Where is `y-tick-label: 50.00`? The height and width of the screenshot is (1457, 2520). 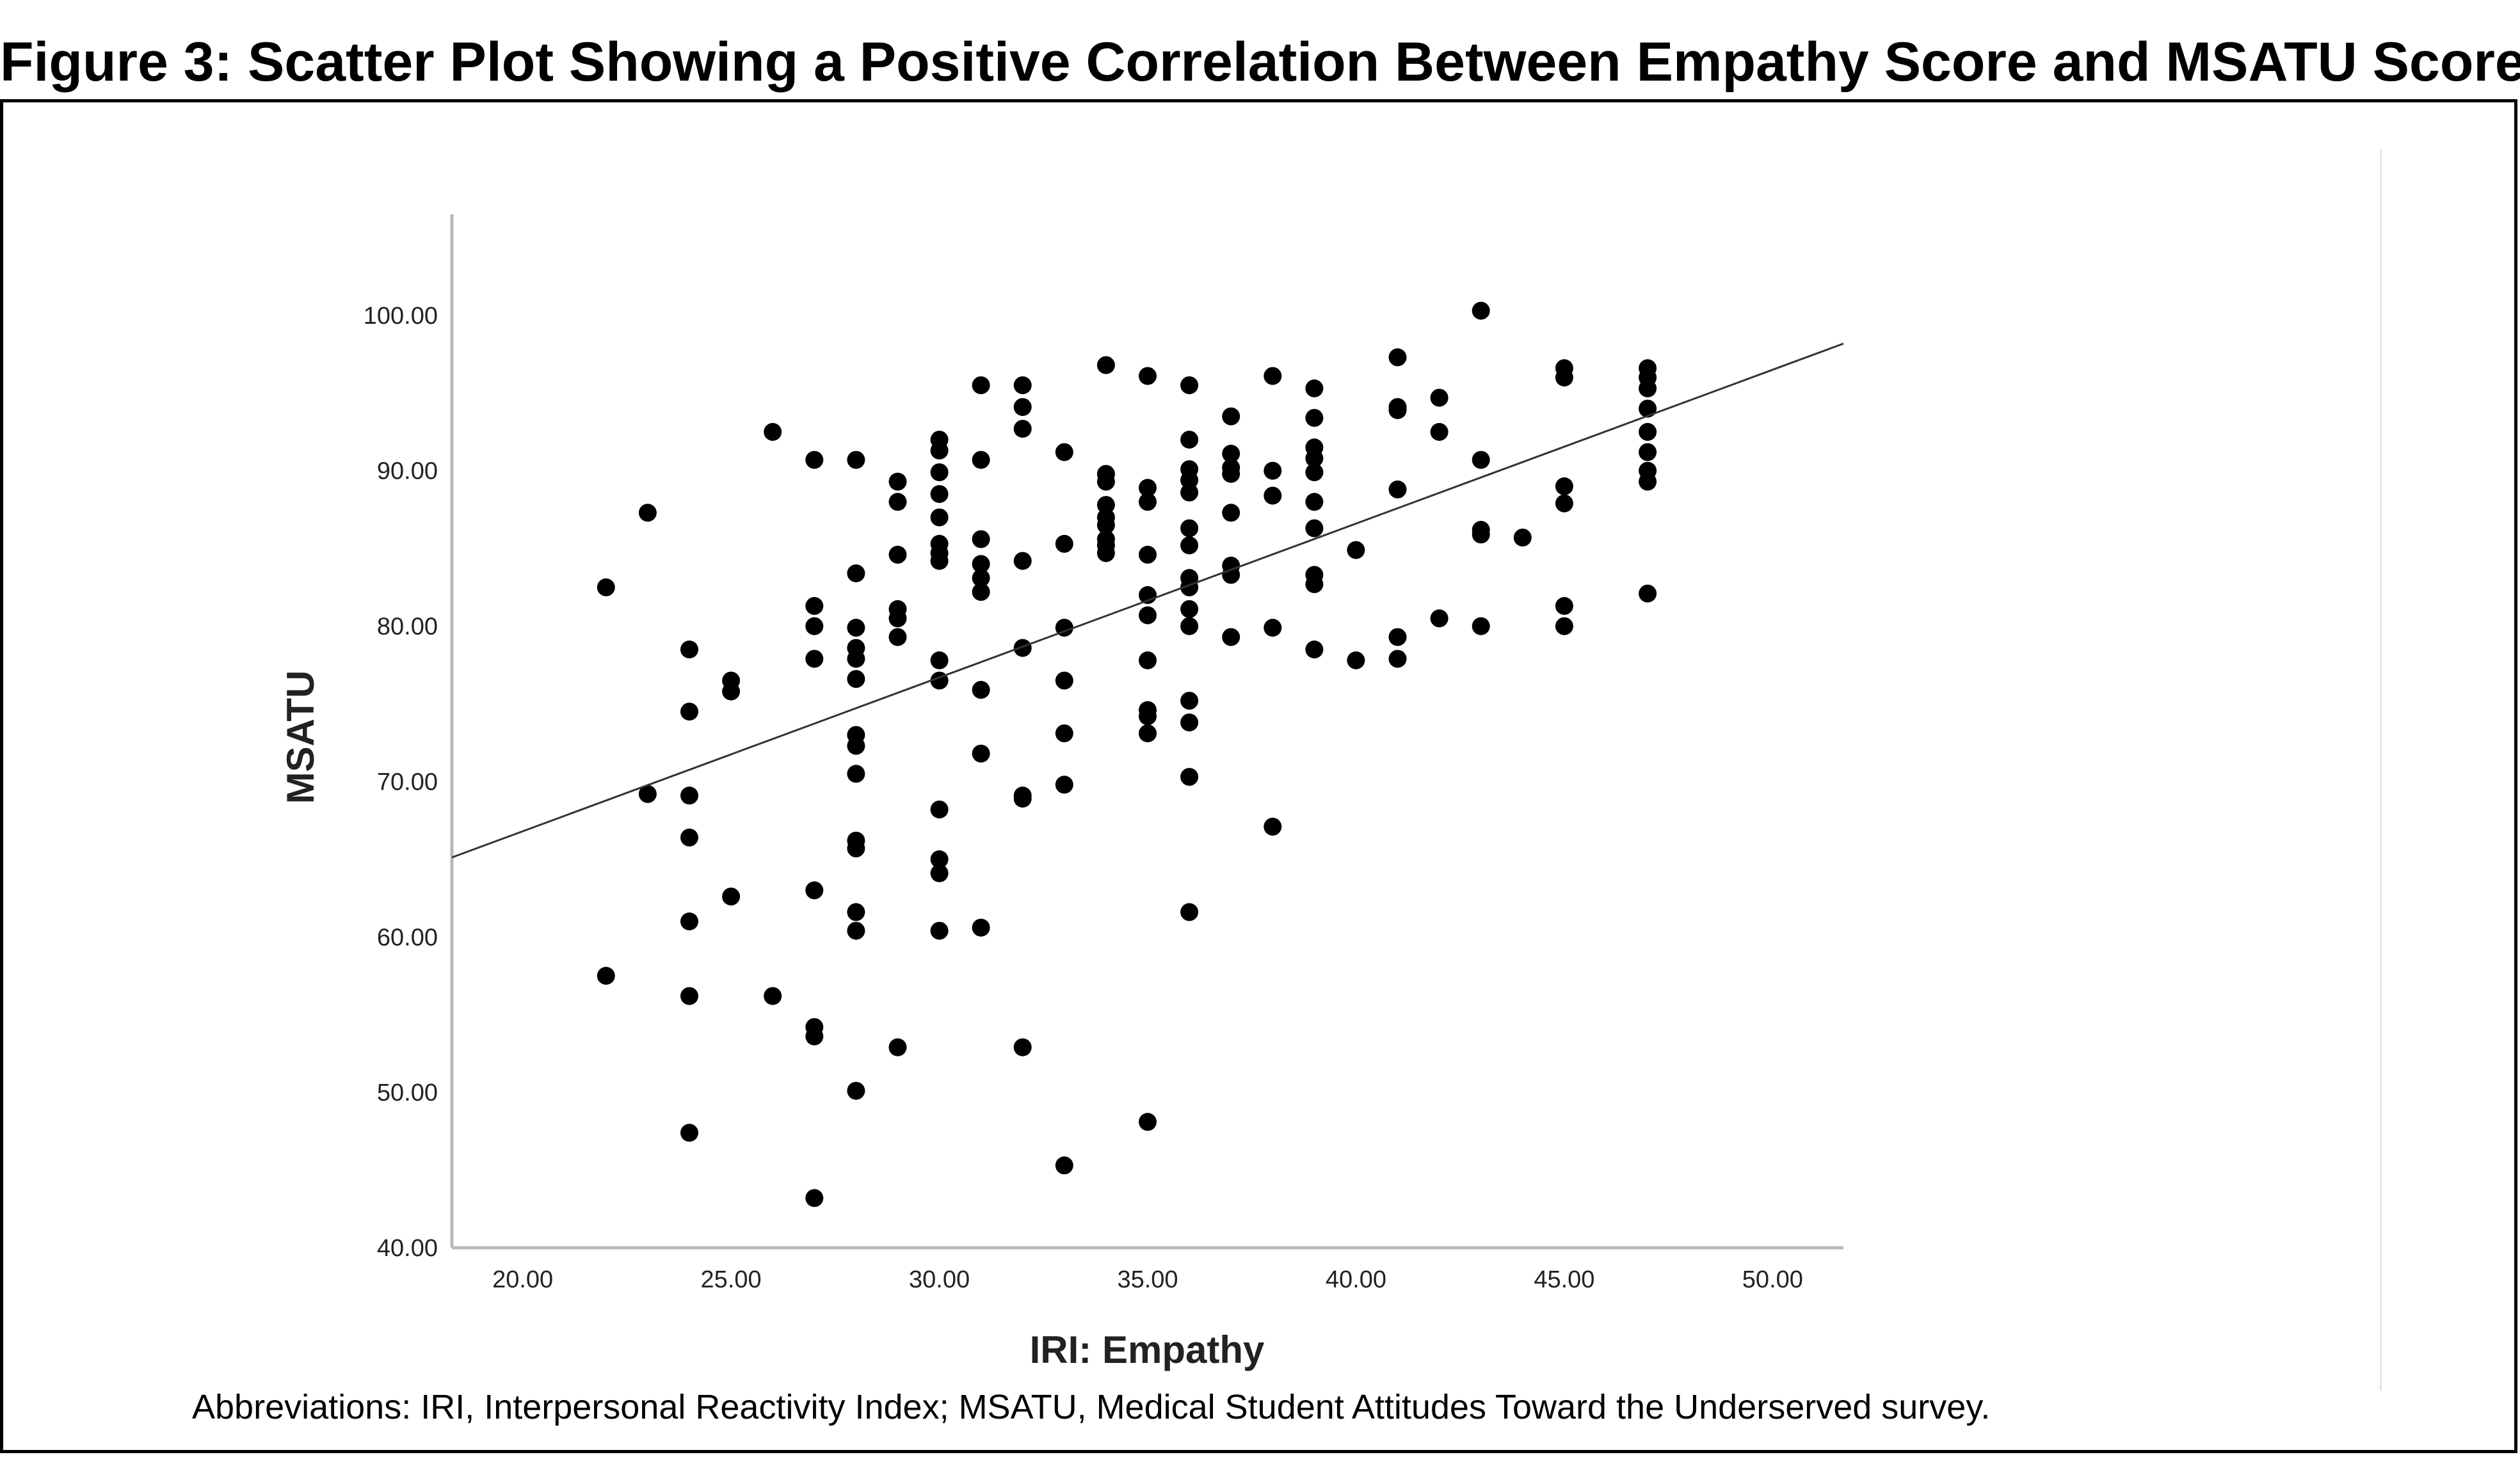 y-tick-label: 50.00 is located at coordinates (407, 1092).